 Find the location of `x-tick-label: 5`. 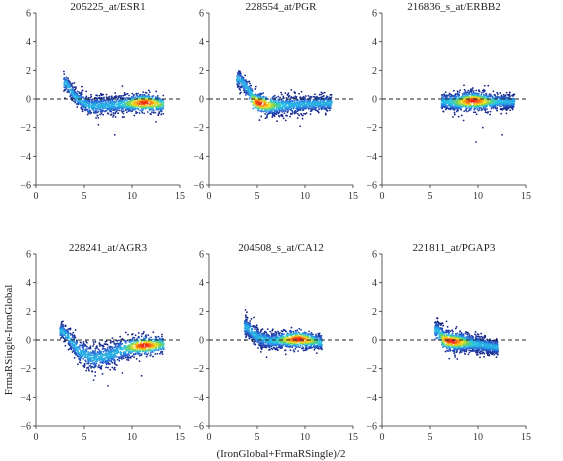

x-tick-label: 5 is located at coordinates (84, 196).